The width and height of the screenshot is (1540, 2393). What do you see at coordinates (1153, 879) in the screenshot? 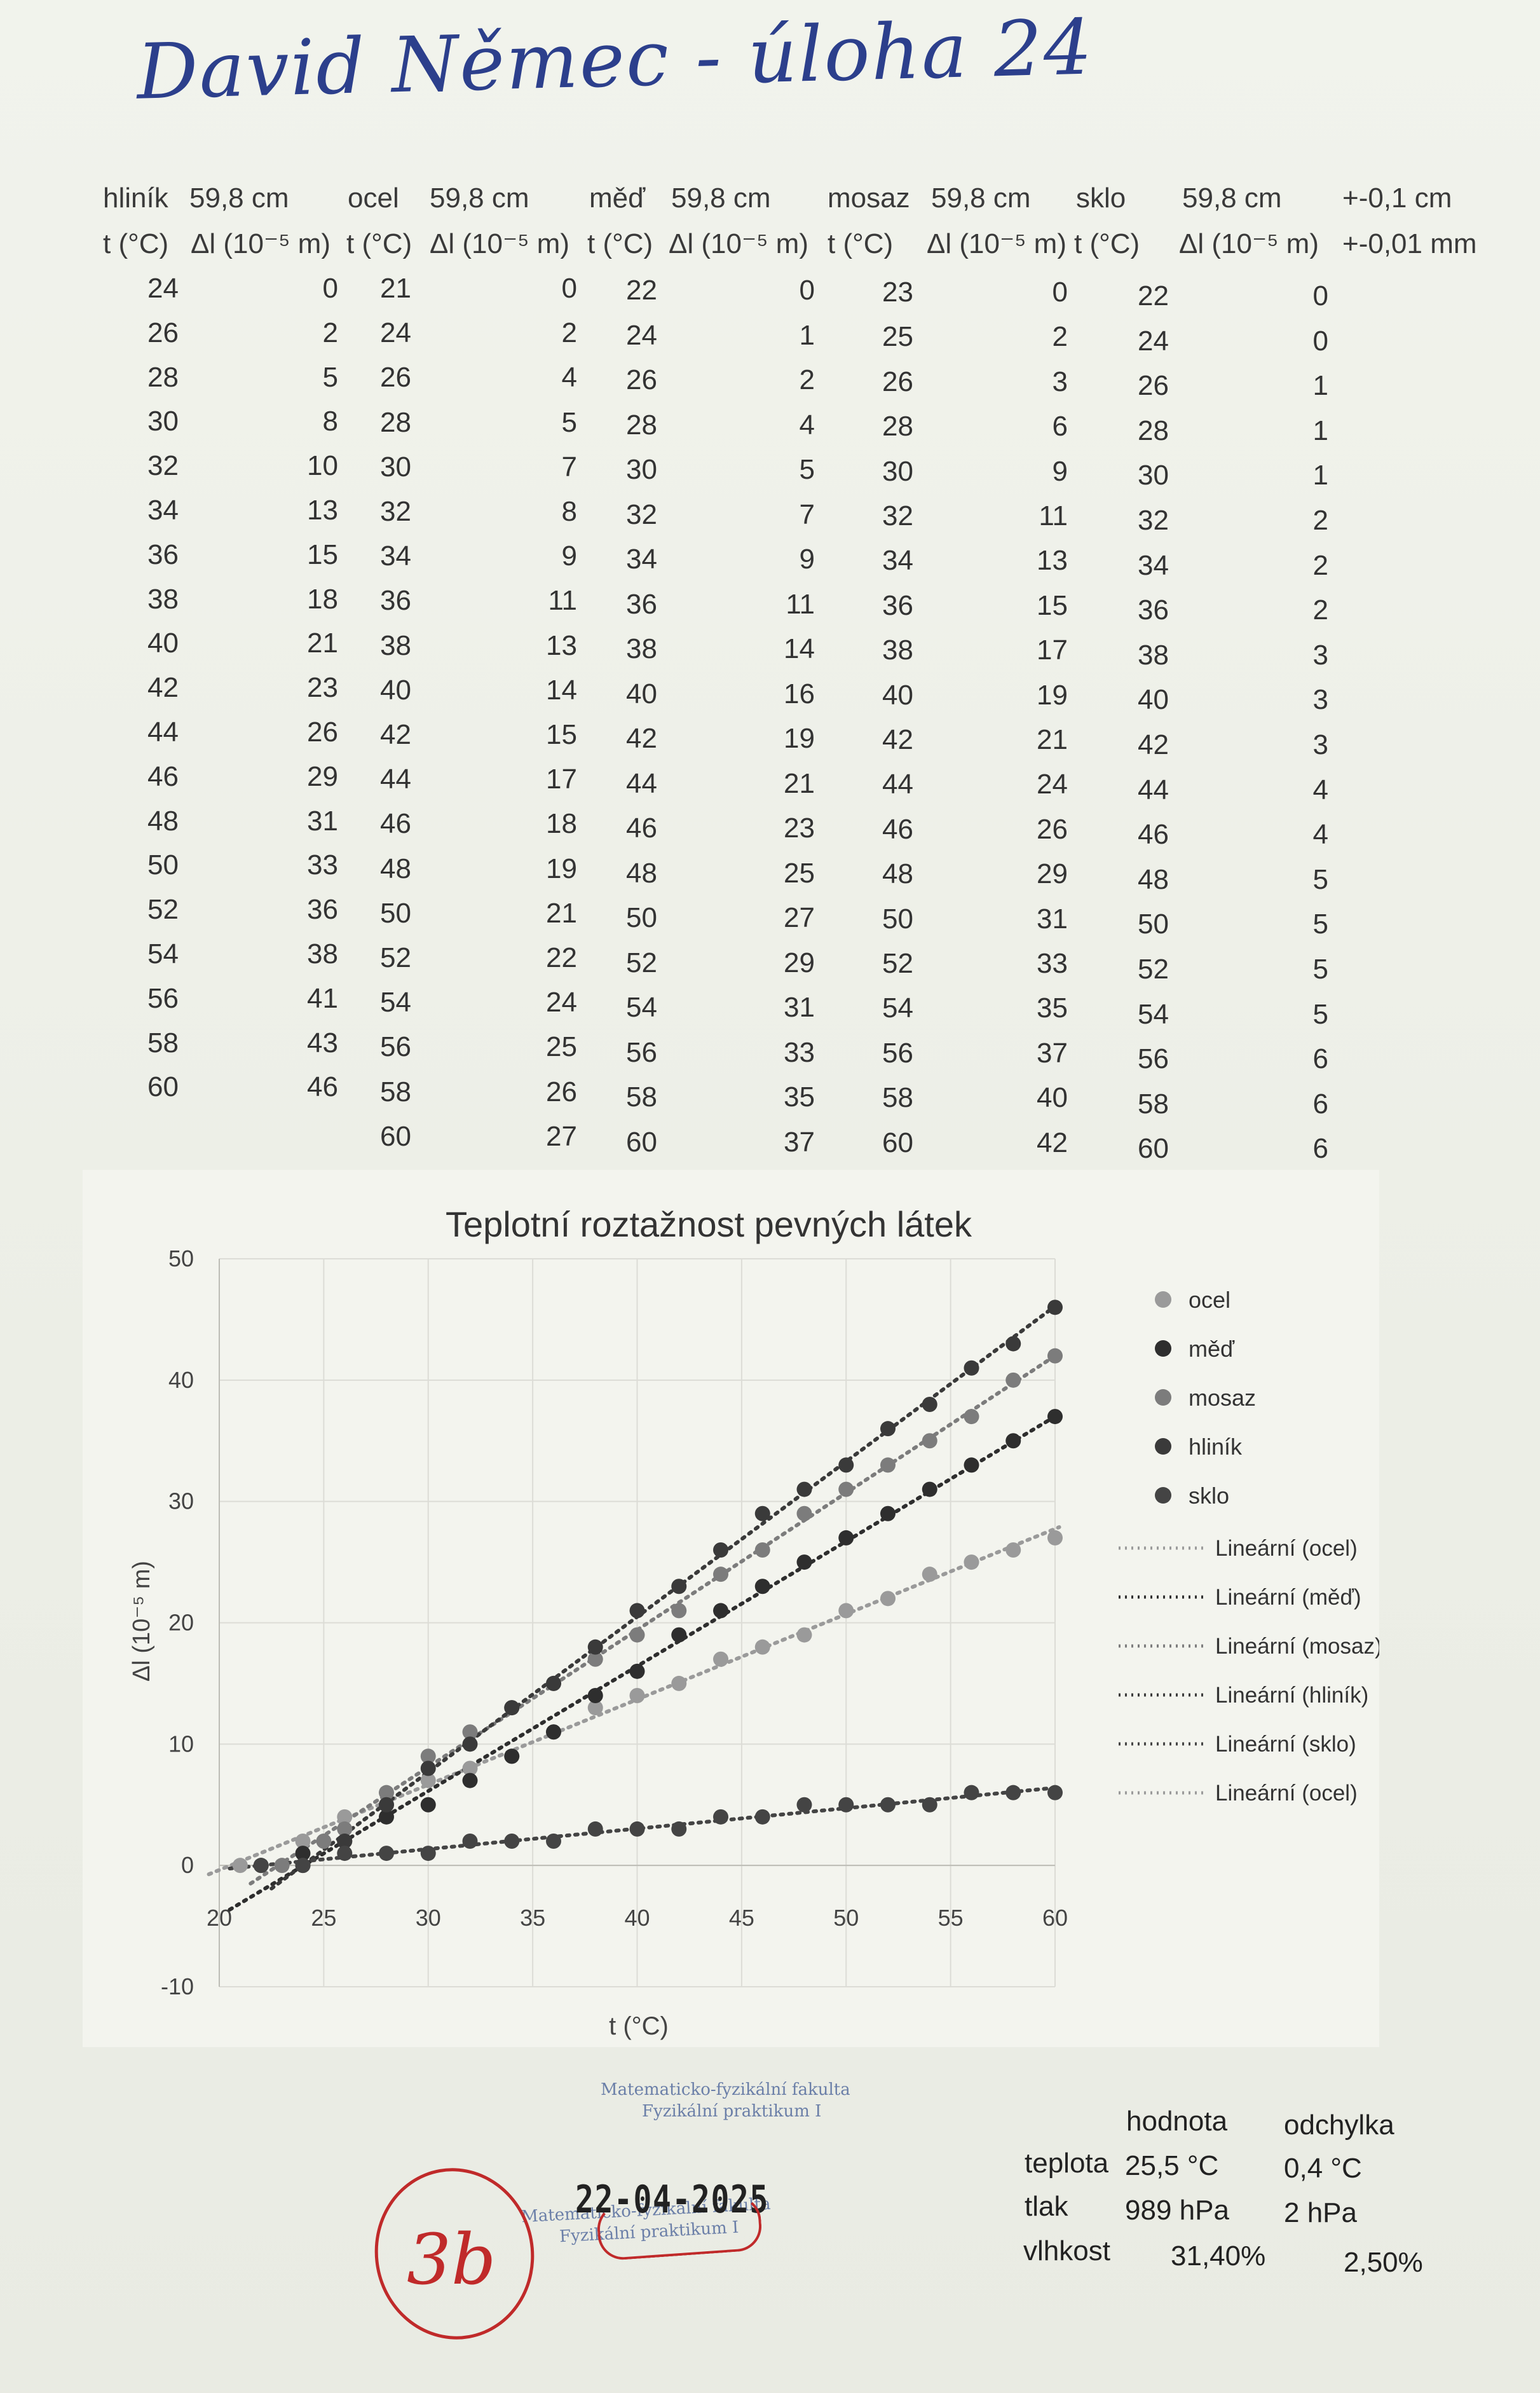
I see `t-cell: 48` at bounding box center [1153, 879].